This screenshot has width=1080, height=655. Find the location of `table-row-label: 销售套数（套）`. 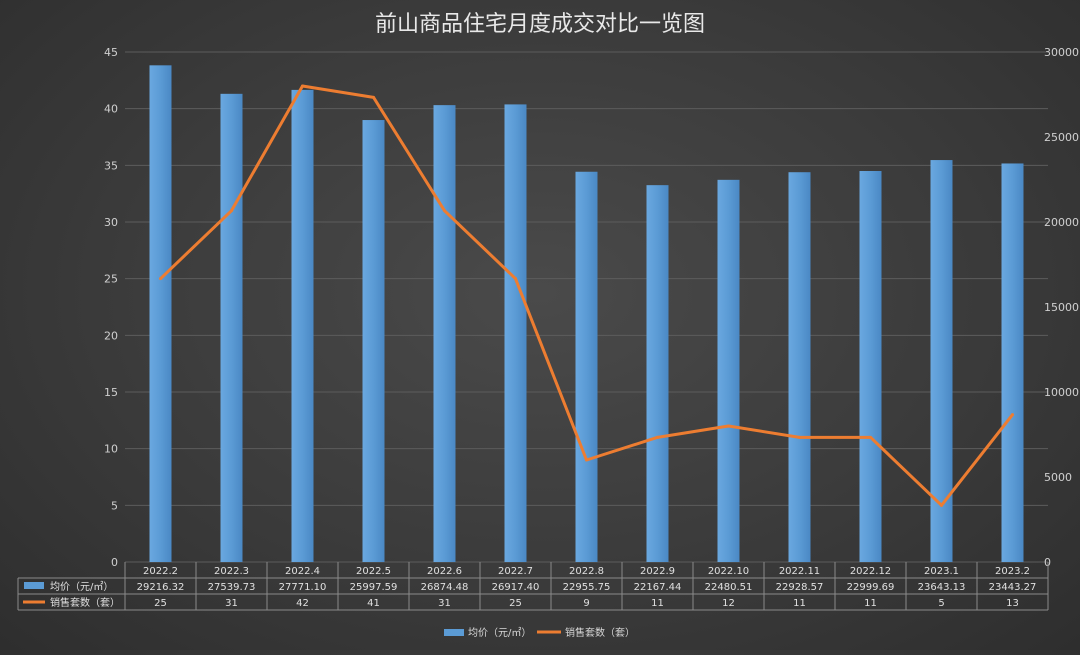

table-row-label: 销售套数（套） is located at coordinates (85, 602).